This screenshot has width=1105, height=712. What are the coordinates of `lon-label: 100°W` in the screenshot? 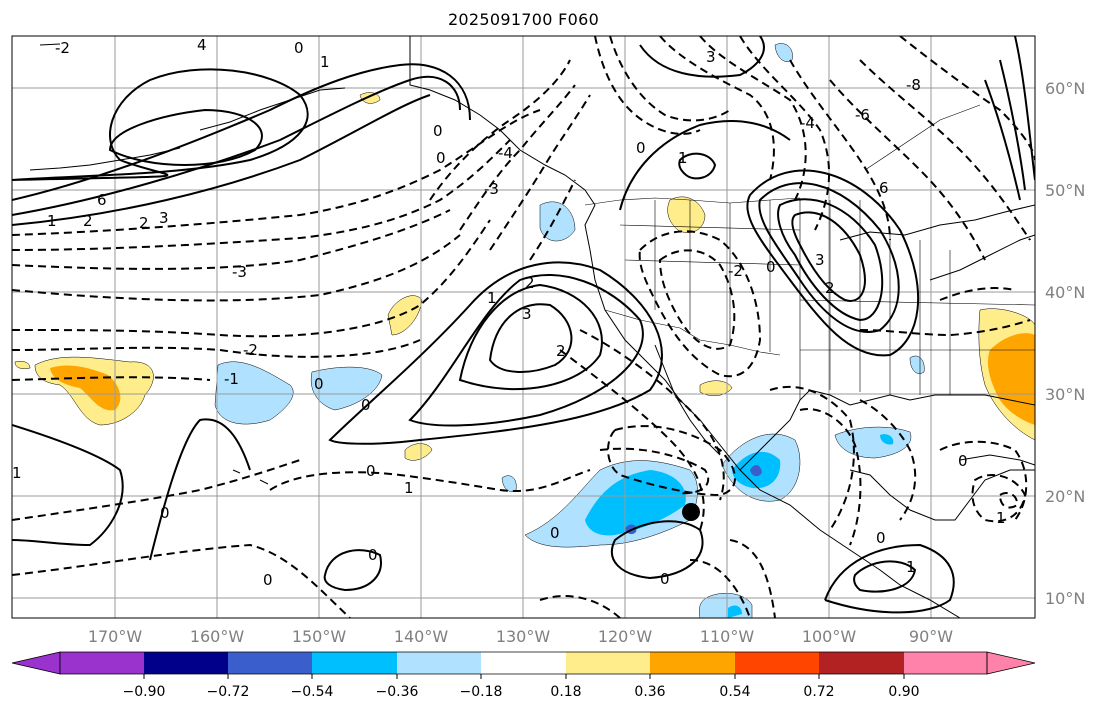 It's located at (829, 636).